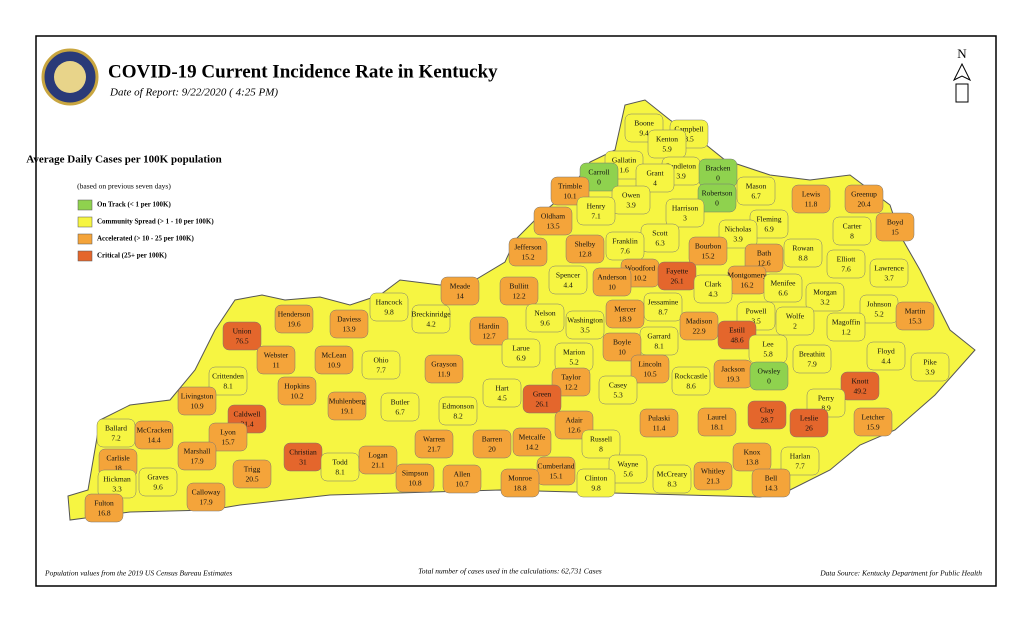 The width and height of the screenshot is (1024, 622). I want to click on county-value: 6.7, so click(756, 196).